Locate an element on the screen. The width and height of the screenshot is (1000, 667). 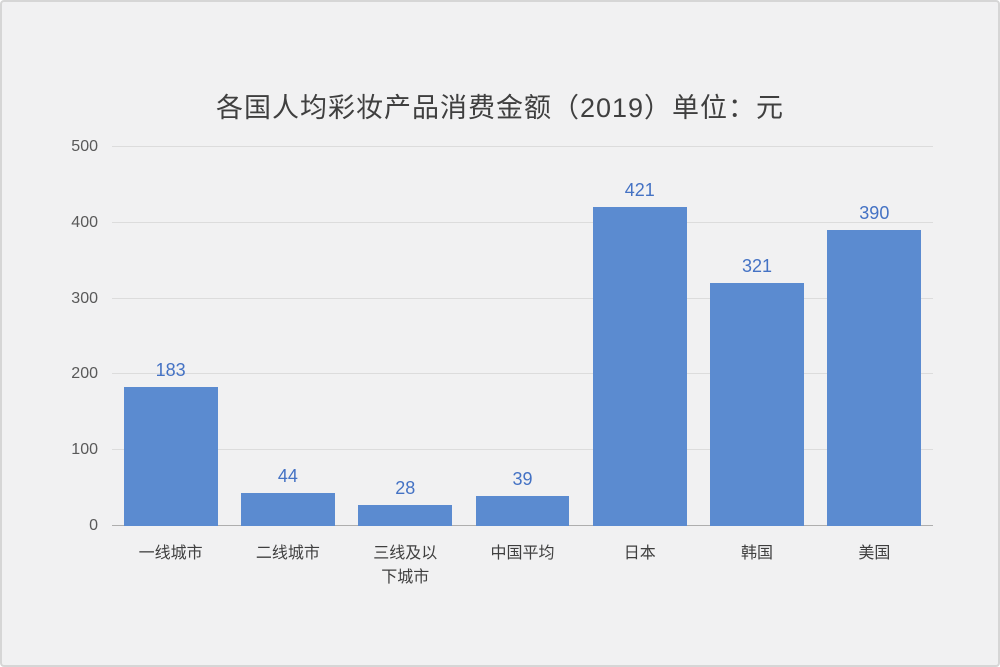
y-tick-label: 200 is located at coordinates (84, 374).